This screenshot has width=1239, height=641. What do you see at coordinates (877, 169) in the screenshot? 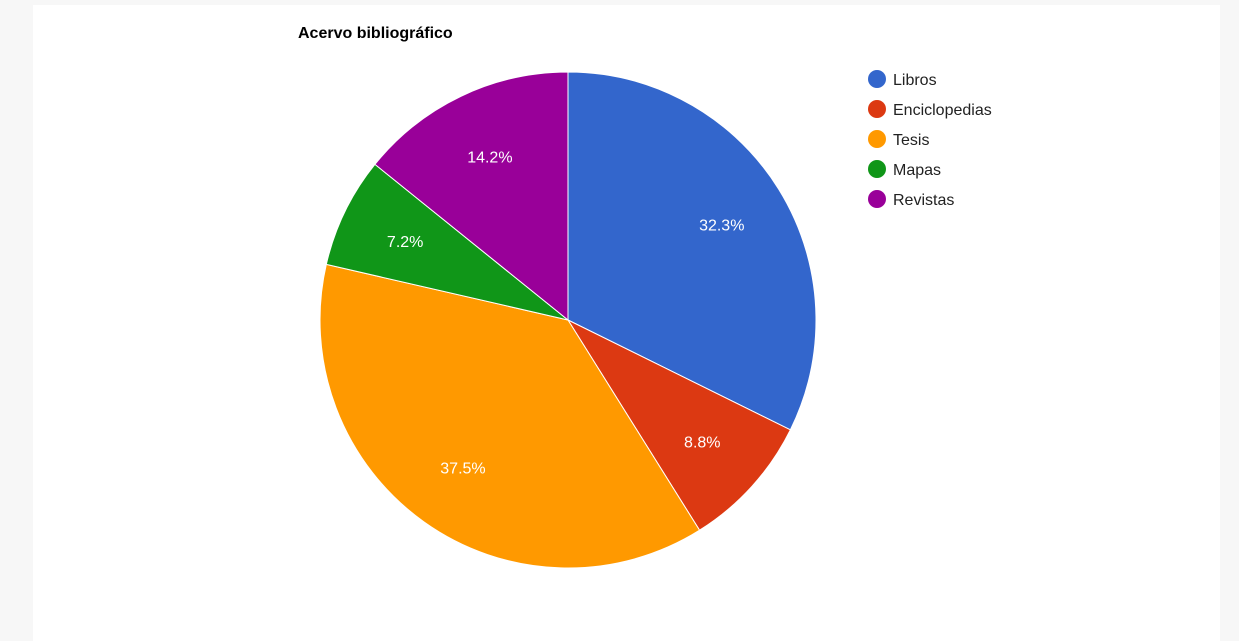
I see `legend-swatch-mapas` at bounding box center [877, 169].